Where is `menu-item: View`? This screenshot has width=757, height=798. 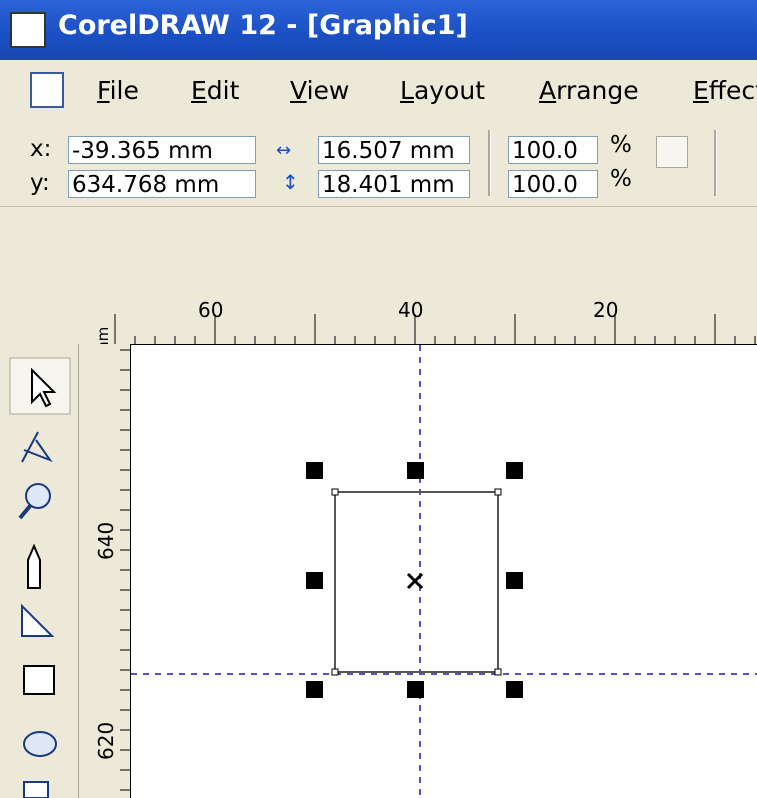 menu-item: View is located at coordinates (320, 90).